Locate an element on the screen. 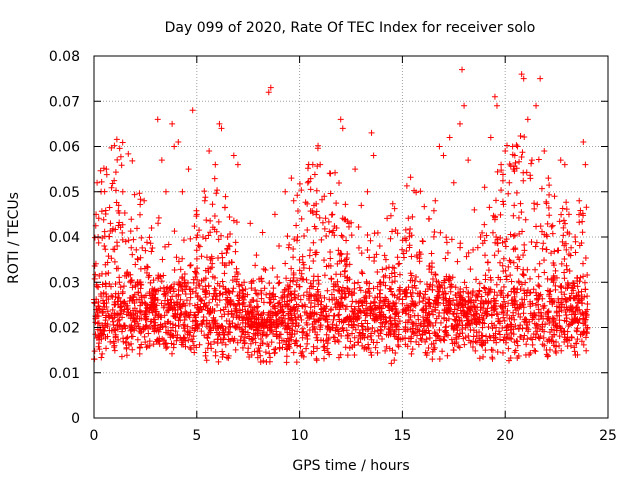  x-tick-label: 25 is located at coordinates (608, 436).